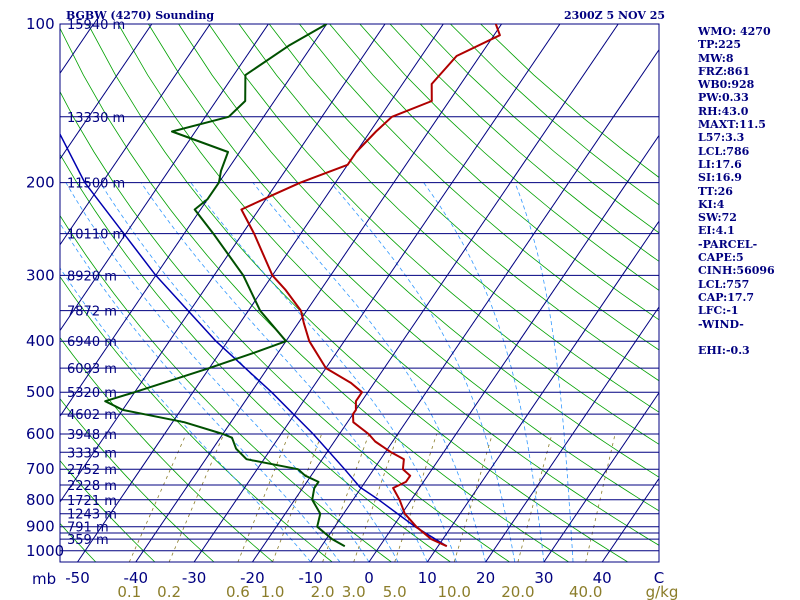 Image resolution: width=800 pixels, height=600 pixels. Describe the element at coordinates (711, 204) in the screenshot. I see `index-line: KI:4` at that location.